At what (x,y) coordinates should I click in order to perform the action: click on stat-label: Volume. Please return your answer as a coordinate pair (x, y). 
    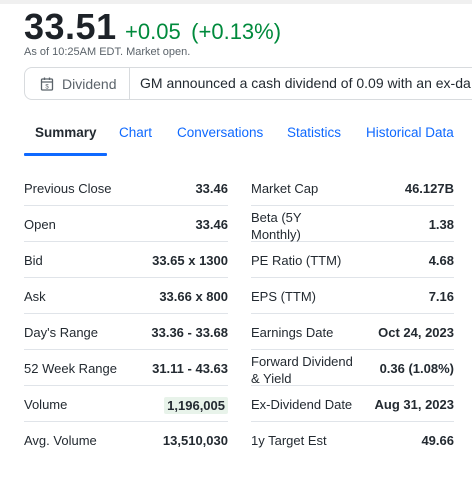
    Looking at the image, I should click on (46, 404).